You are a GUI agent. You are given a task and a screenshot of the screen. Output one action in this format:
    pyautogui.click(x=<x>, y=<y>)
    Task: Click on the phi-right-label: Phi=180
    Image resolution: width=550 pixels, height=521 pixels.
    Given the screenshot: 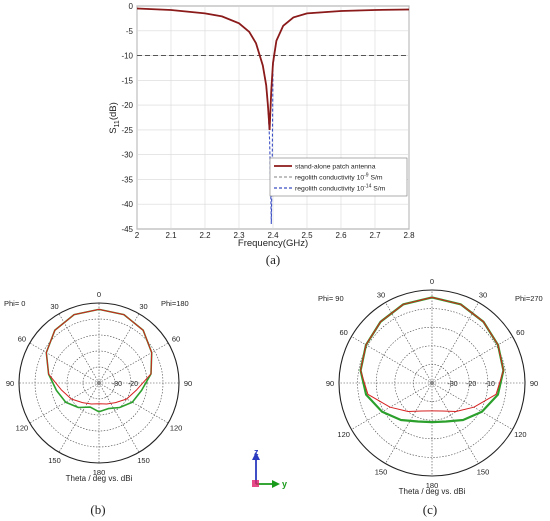 What is the action you would take?
    pyautogui.click(x=175, y=303)
    